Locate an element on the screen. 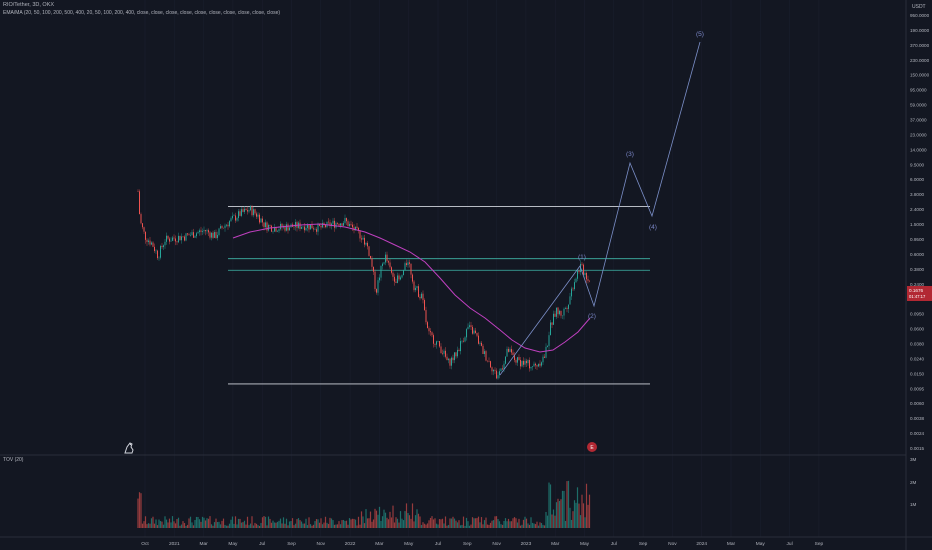 This screenshot has height=550, width=932. time-tick-label: 2023 is located at coordinates (526, 544).